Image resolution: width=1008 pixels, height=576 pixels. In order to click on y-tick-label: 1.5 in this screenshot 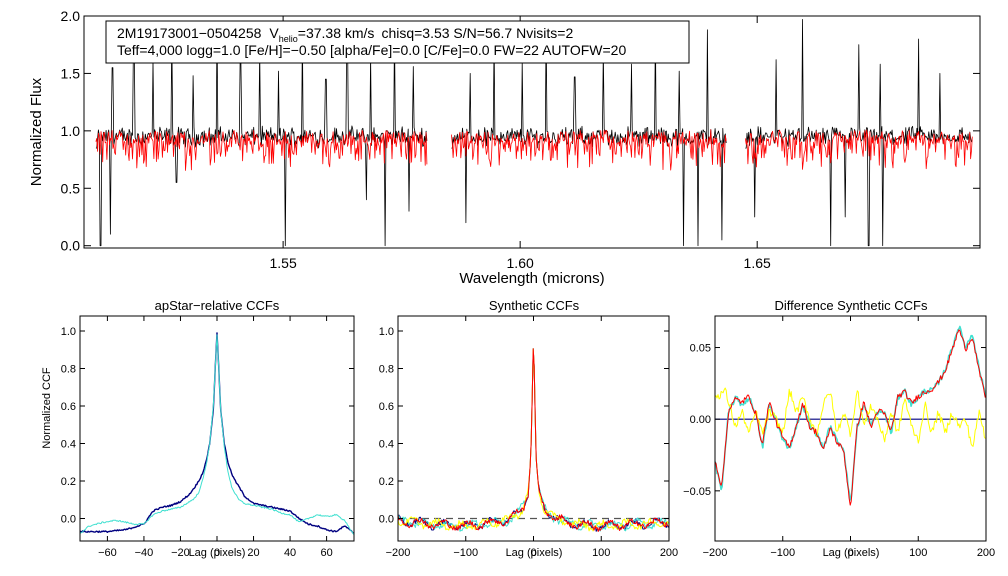, I will do `click(71, 73)`.